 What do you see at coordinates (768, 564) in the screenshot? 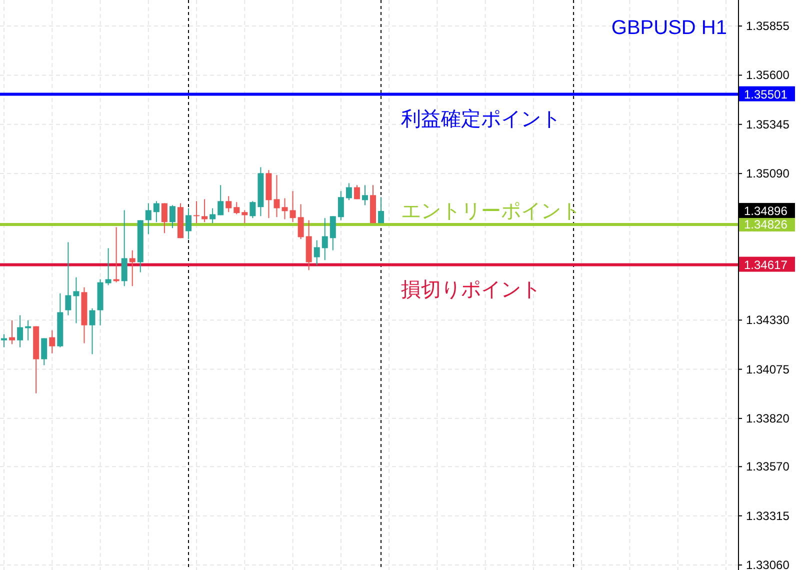
I see `y-tick-label: 1.33060` at bounding box center [768, 564].